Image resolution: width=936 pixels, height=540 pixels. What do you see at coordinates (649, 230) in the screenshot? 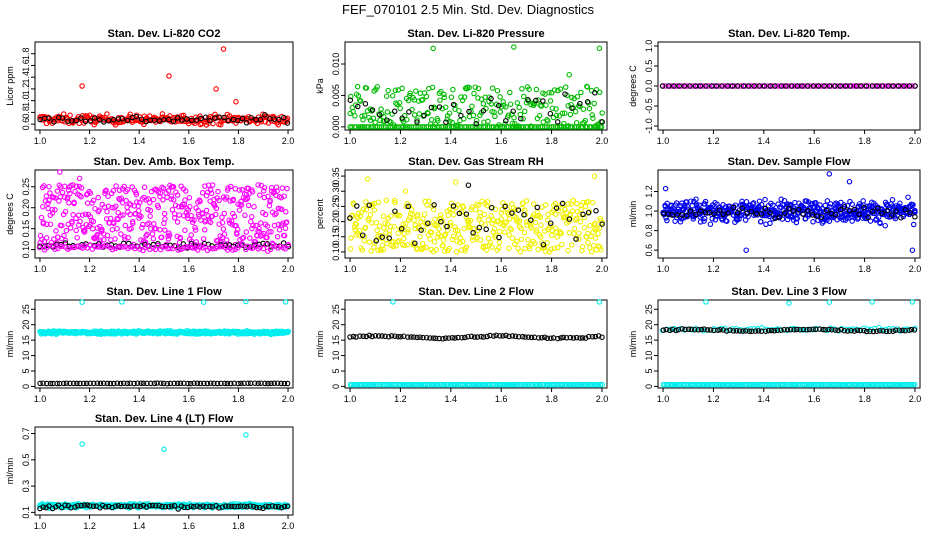
I see `y-tick-label: 0.8` at bounding box center [649, 230].